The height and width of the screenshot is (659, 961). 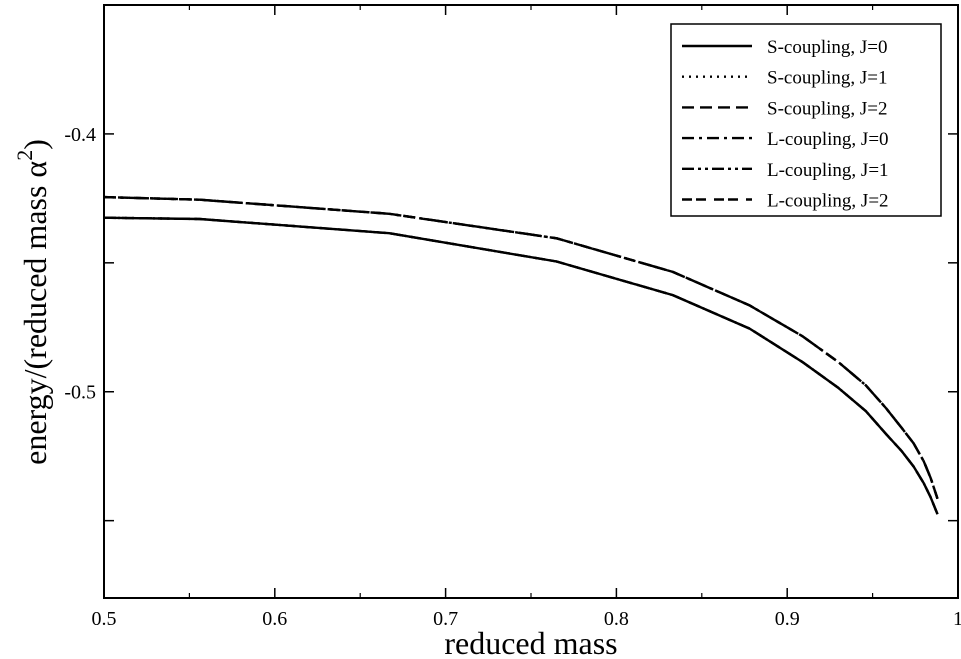 What do you see at coordinates (957, 619) in the screenshot?
I see `x-tick-label: 1` at bounding box center [957, 619].